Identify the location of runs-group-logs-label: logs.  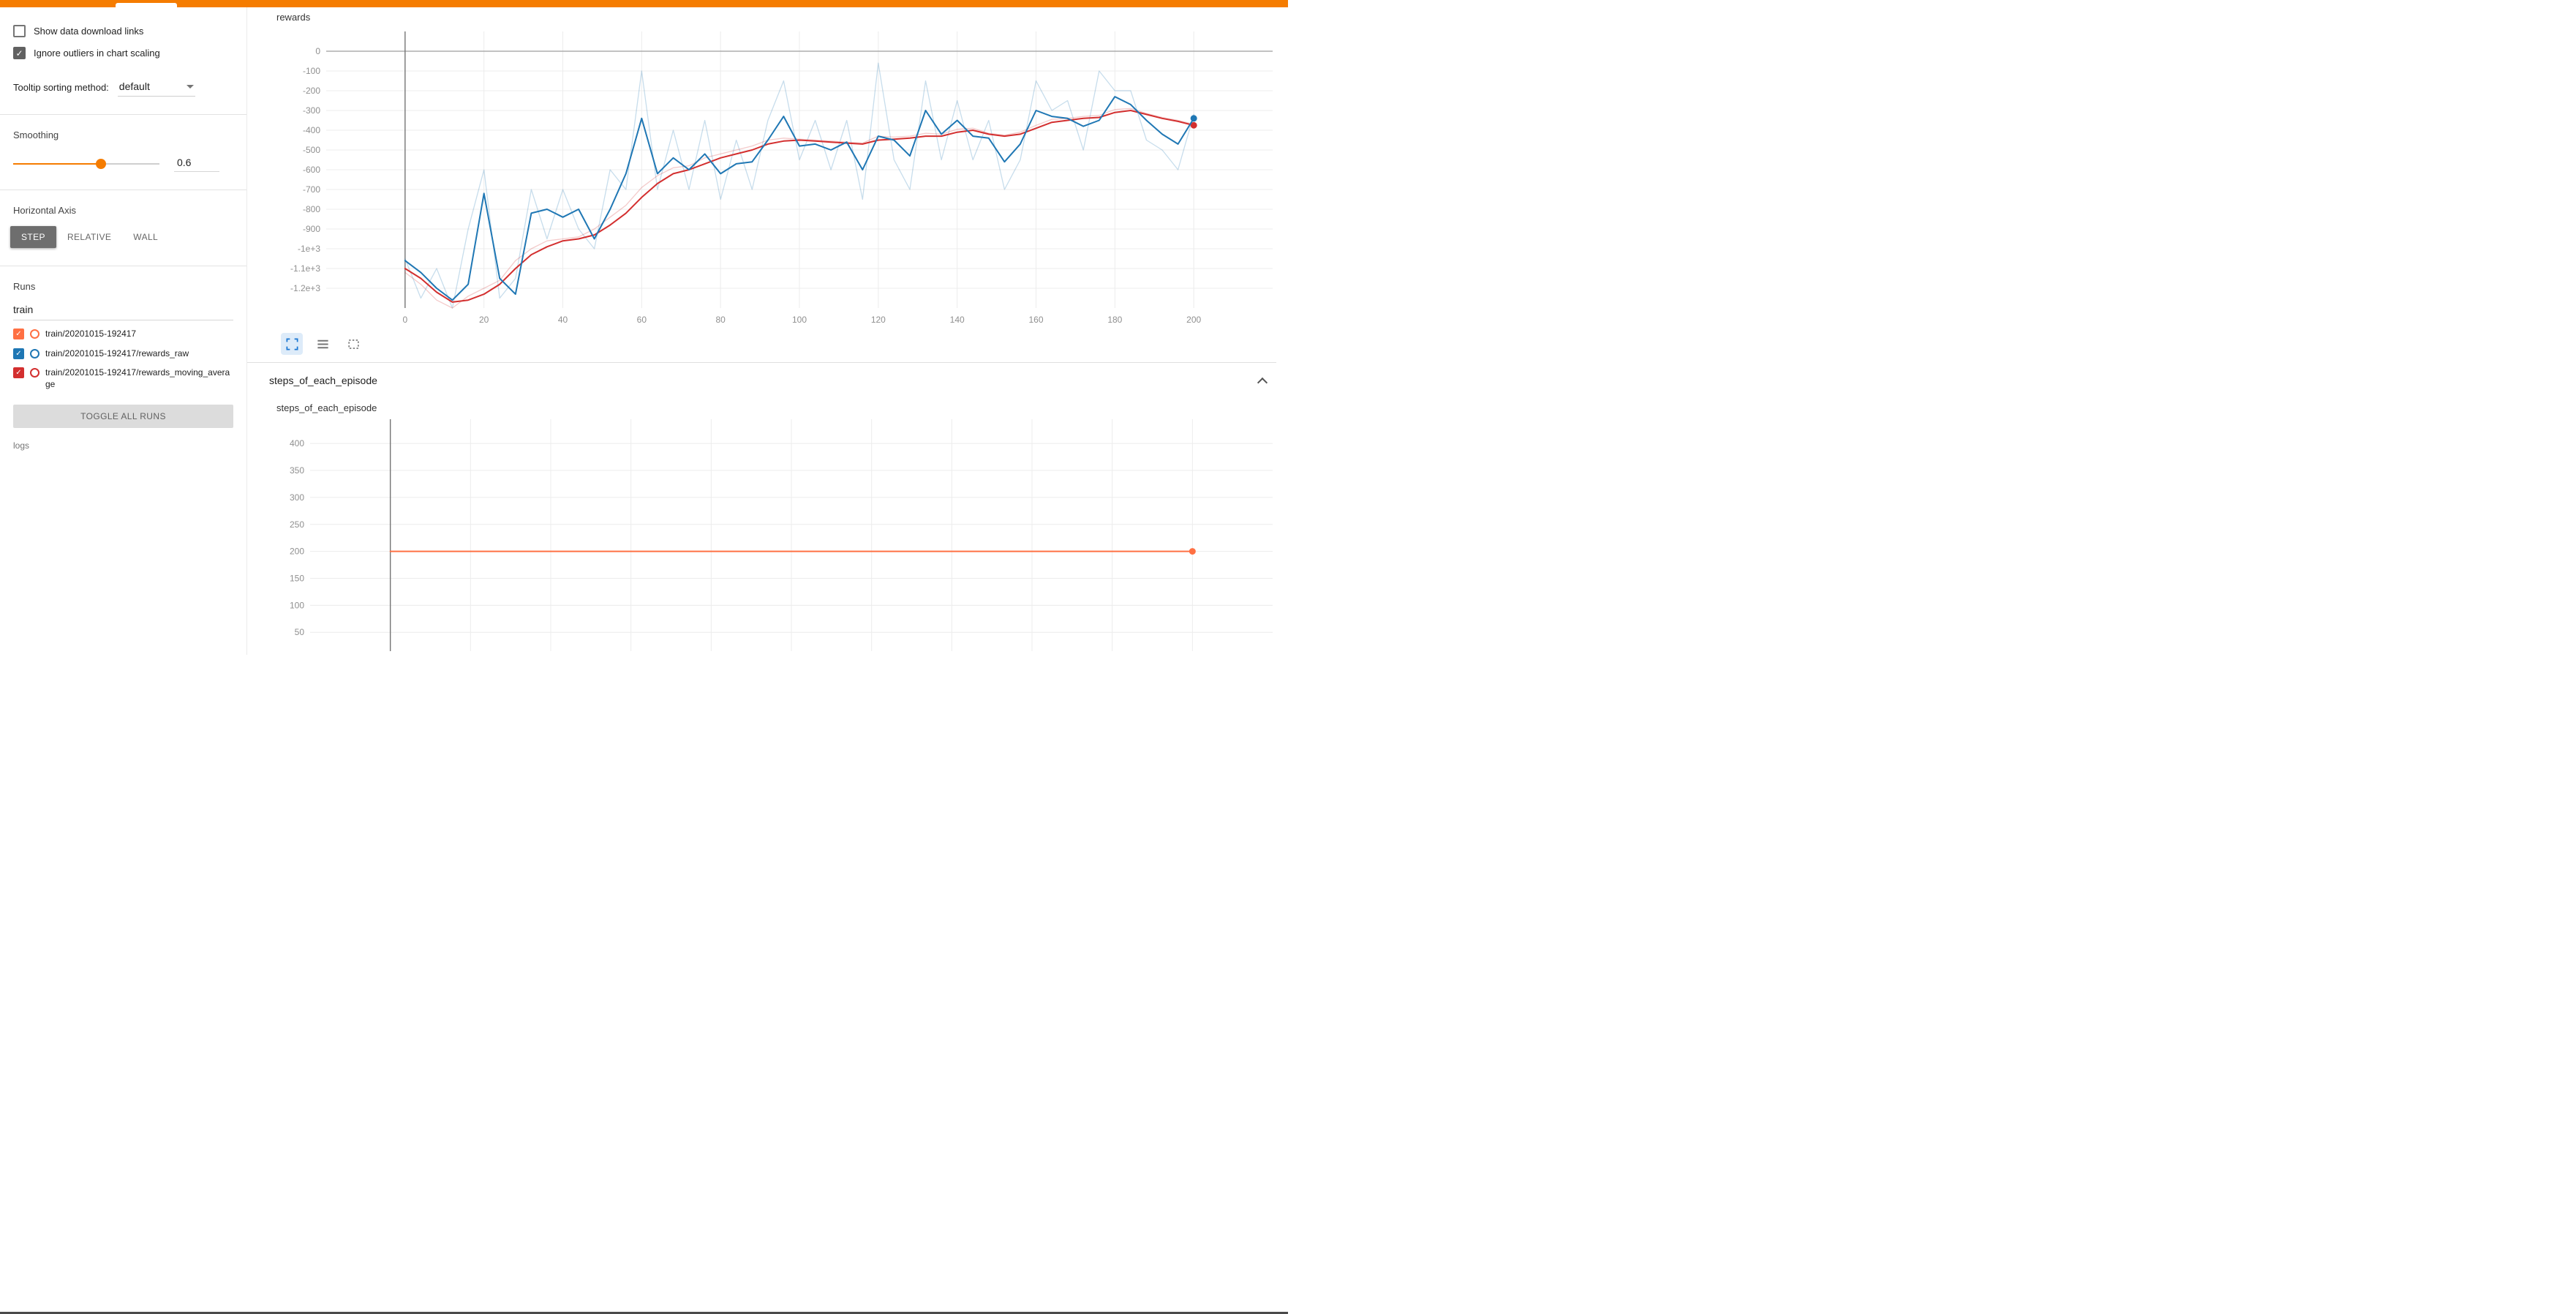
(21, 446).